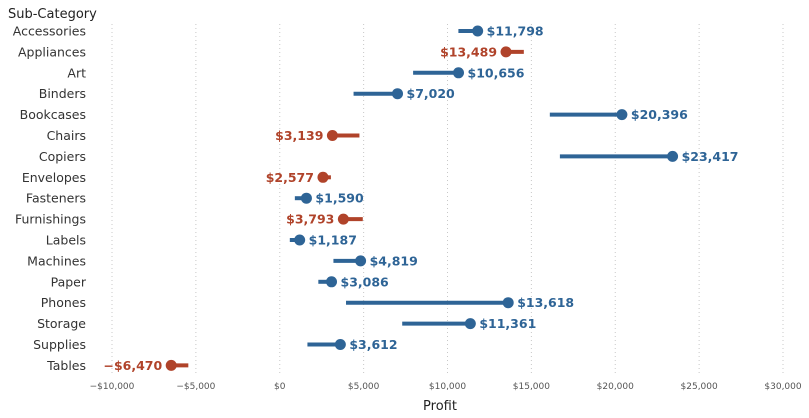 The width and height of the screenshot is (809, 418). Describe the element at coordinates (280, 387) in the screenshot. I see `x-tick-label: $0` at that location.